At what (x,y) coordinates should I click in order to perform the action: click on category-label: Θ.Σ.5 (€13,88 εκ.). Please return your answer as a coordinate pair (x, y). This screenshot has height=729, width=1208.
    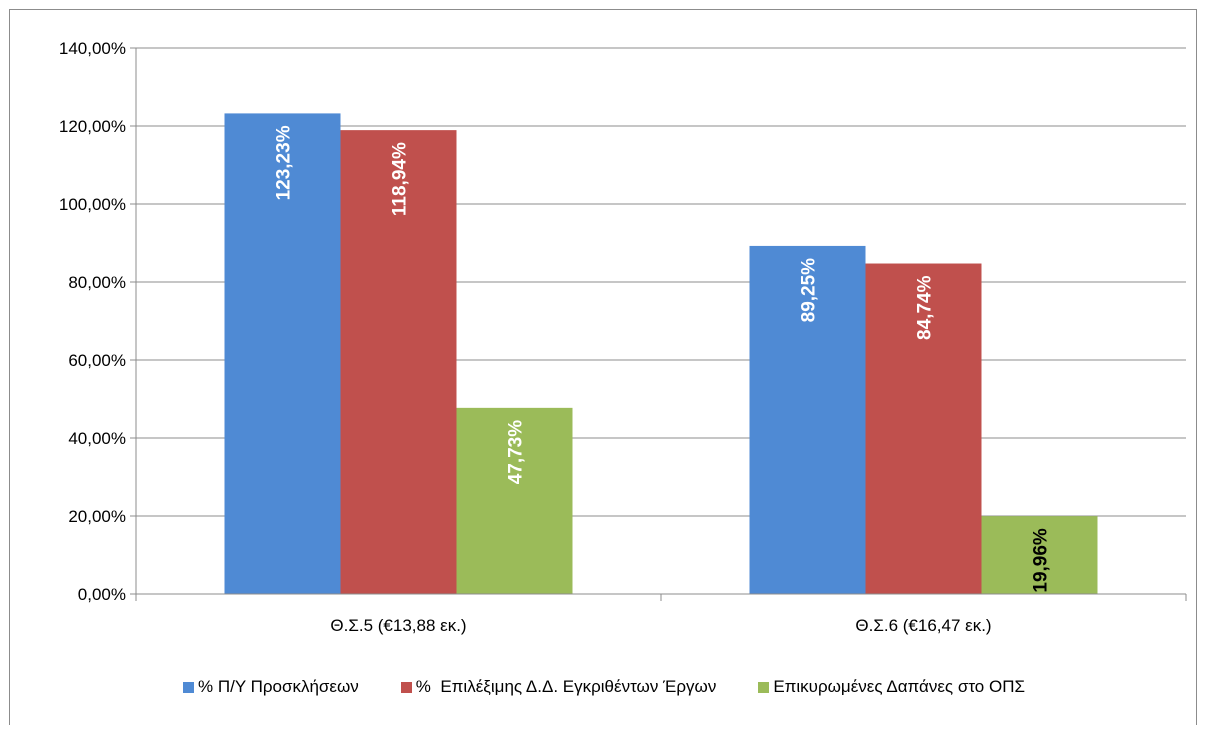
    Looking at the image, I should click on (398, 625).